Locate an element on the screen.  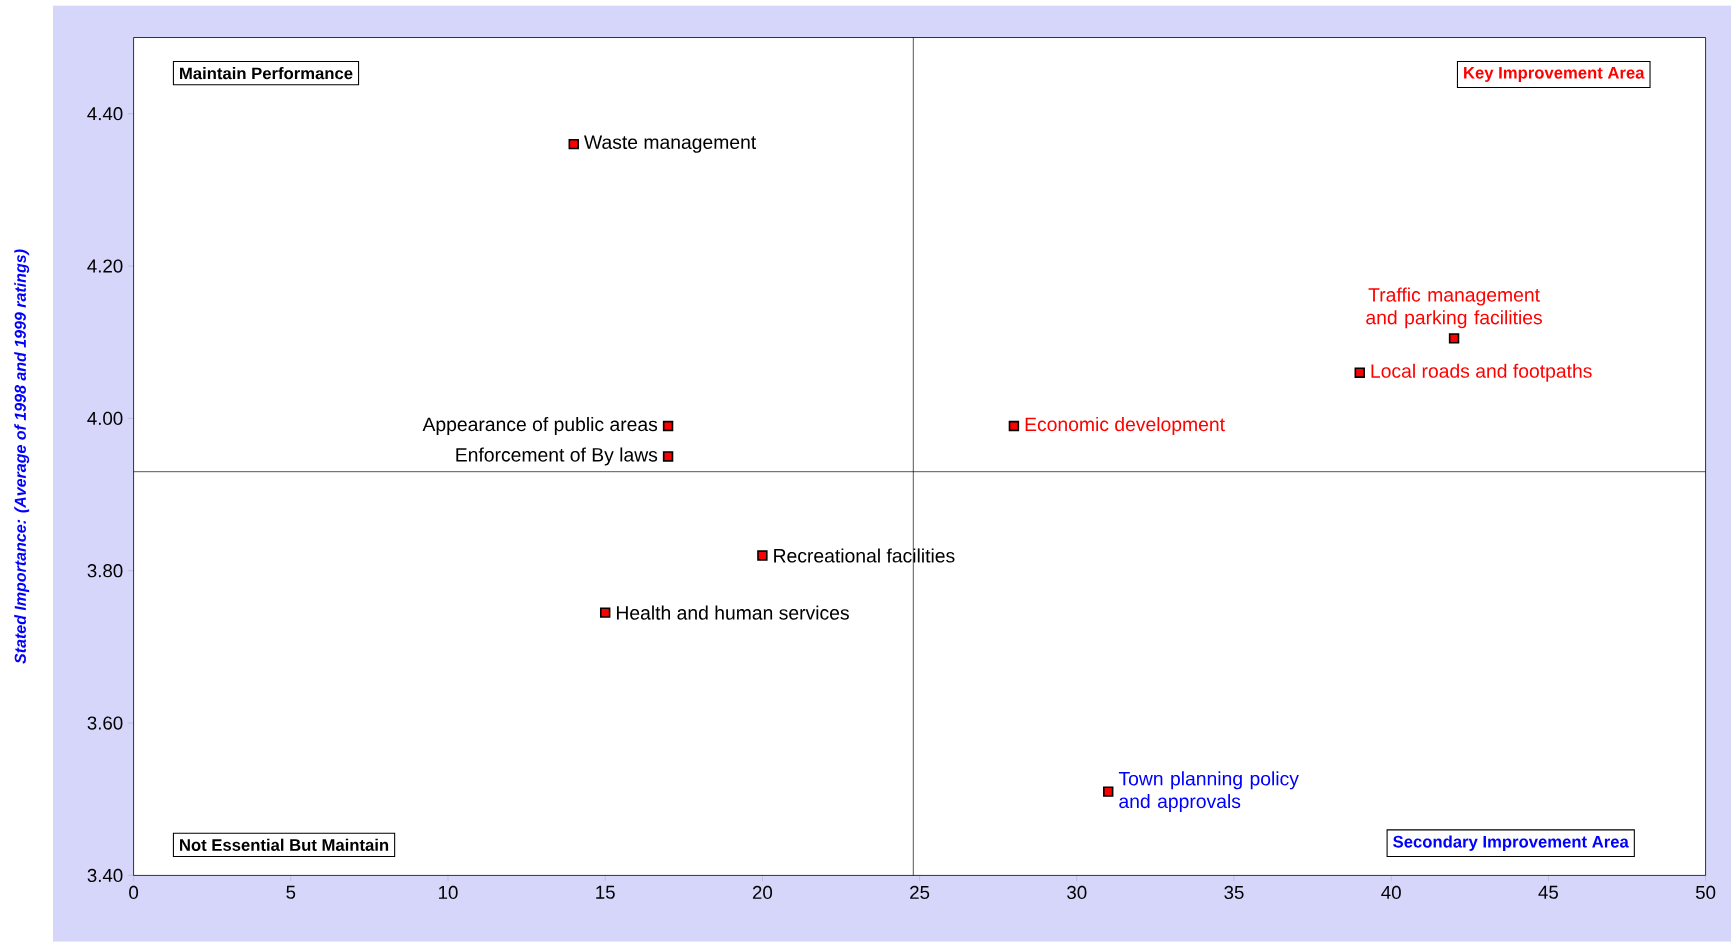
x-tick-label: 45 is located at coordinates (1548, 892).